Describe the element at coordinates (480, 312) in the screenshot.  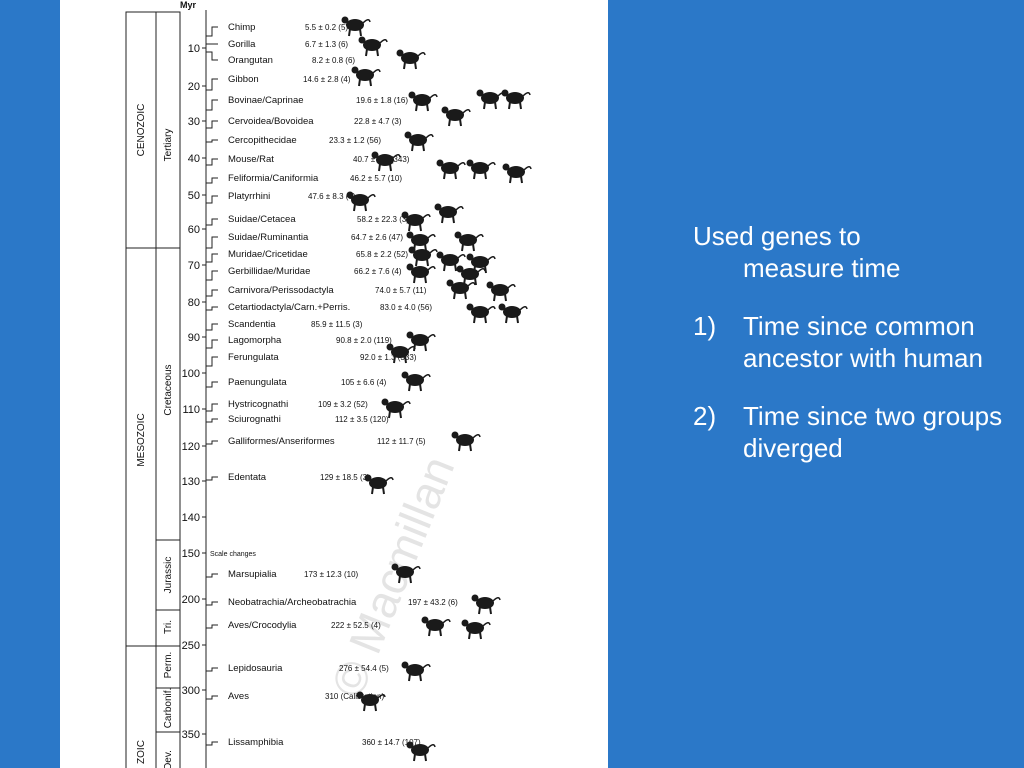
I see `ungulate-icon-body` at that location.